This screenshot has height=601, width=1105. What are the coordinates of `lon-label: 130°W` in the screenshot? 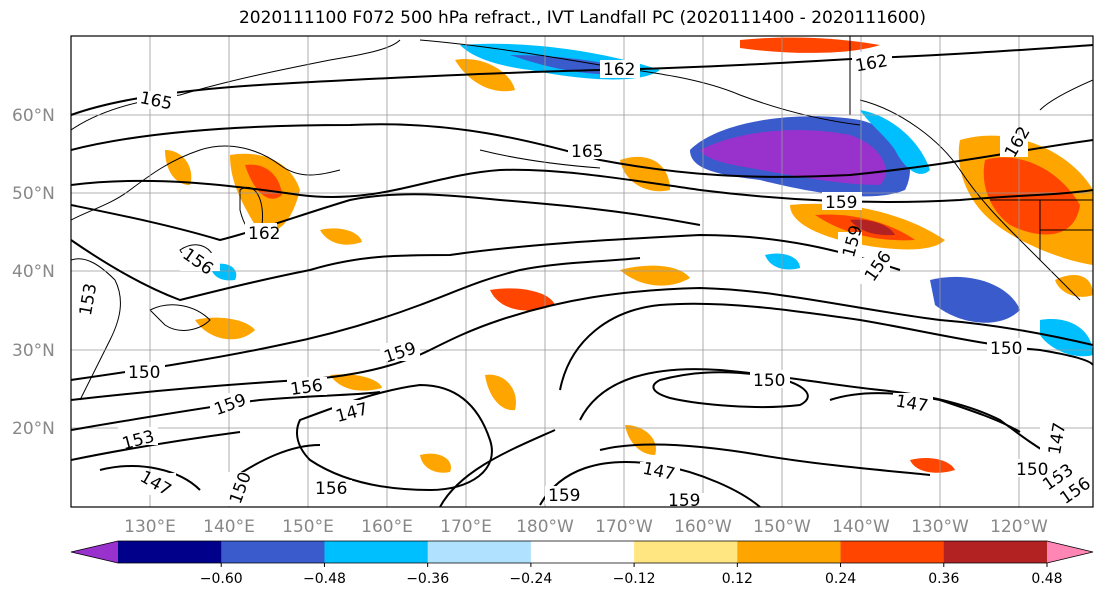 It's located at (940, 527).